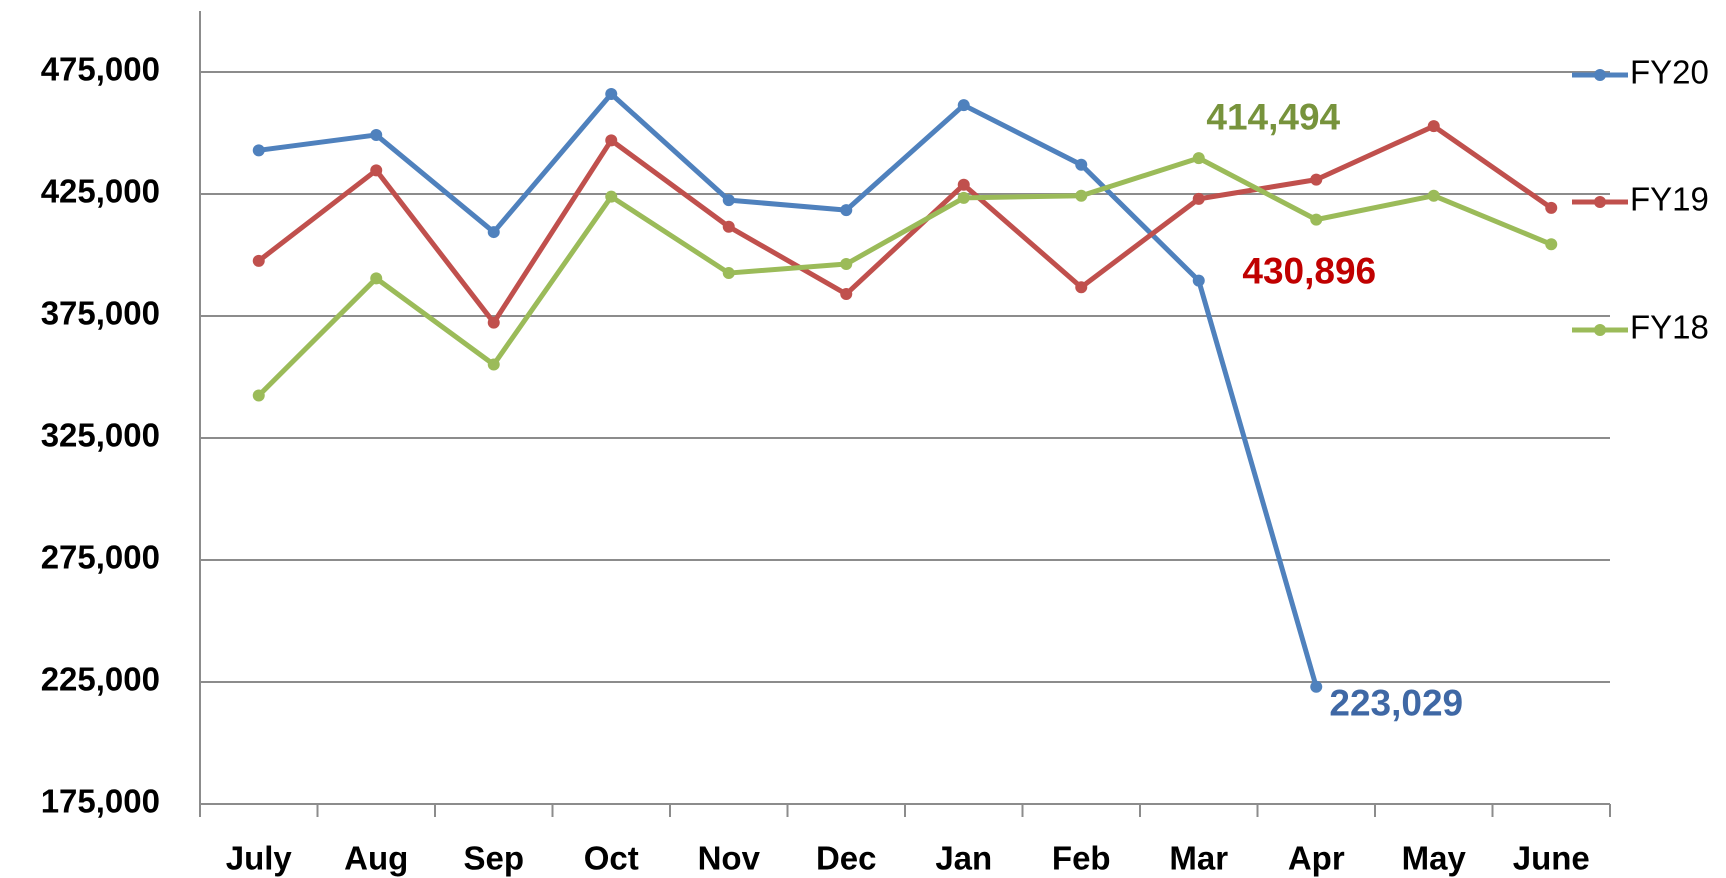 This screenshot has height=878, width=1726. I want to click on y-tick-label: 475,000, so click(100, 69).